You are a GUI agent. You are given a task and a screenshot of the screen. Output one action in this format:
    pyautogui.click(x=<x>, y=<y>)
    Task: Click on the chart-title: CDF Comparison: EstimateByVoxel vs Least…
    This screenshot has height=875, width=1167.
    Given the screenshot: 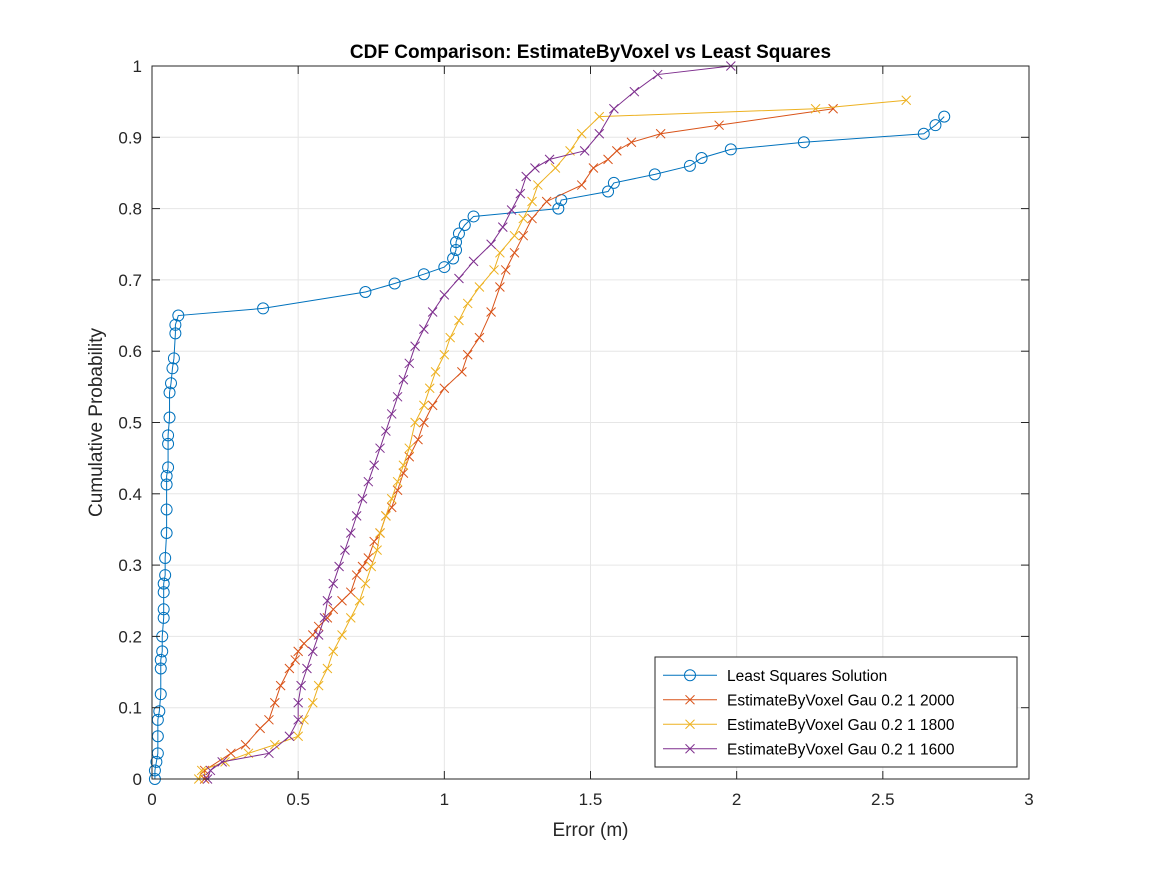 What is the action you would take?
    pyautogui.click(x=590, y=52)
    